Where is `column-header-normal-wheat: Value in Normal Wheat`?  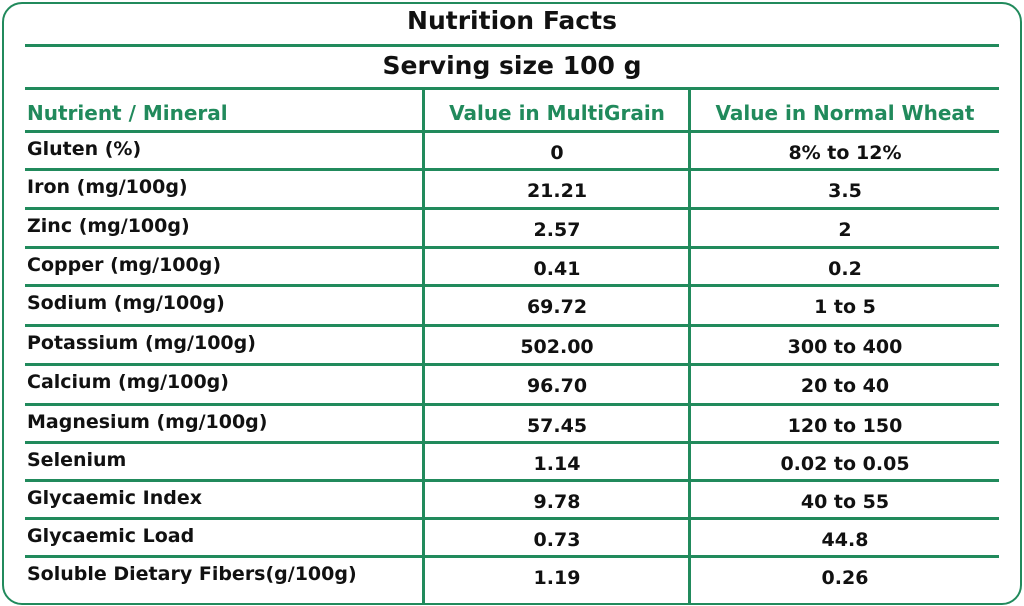 column-header-normal-wheat: Value in Normal Wheat is located at coordinates (845, 113).